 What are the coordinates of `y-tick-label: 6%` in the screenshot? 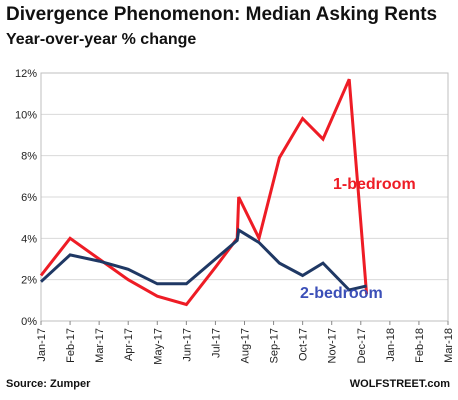 It's located at (29, 198).